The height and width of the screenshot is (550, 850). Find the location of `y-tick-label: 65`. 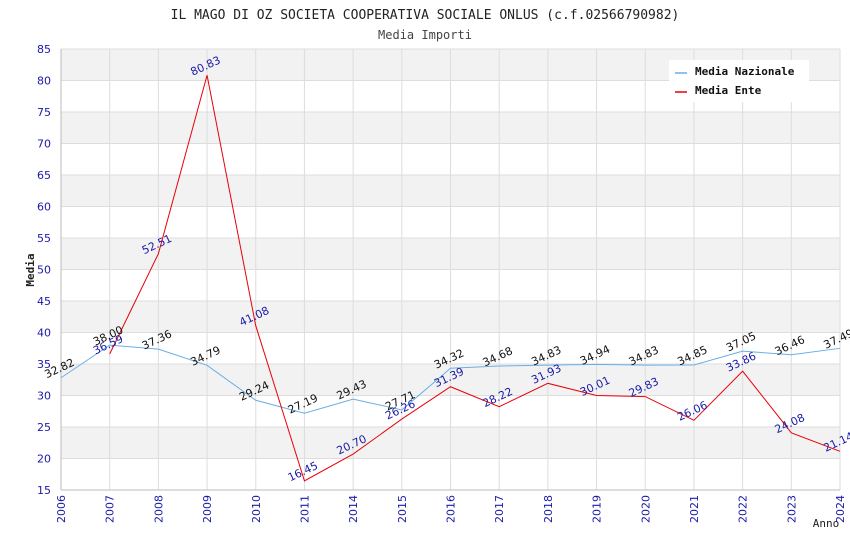

y-tick-label: 65 is located at coordinates (44, 175).